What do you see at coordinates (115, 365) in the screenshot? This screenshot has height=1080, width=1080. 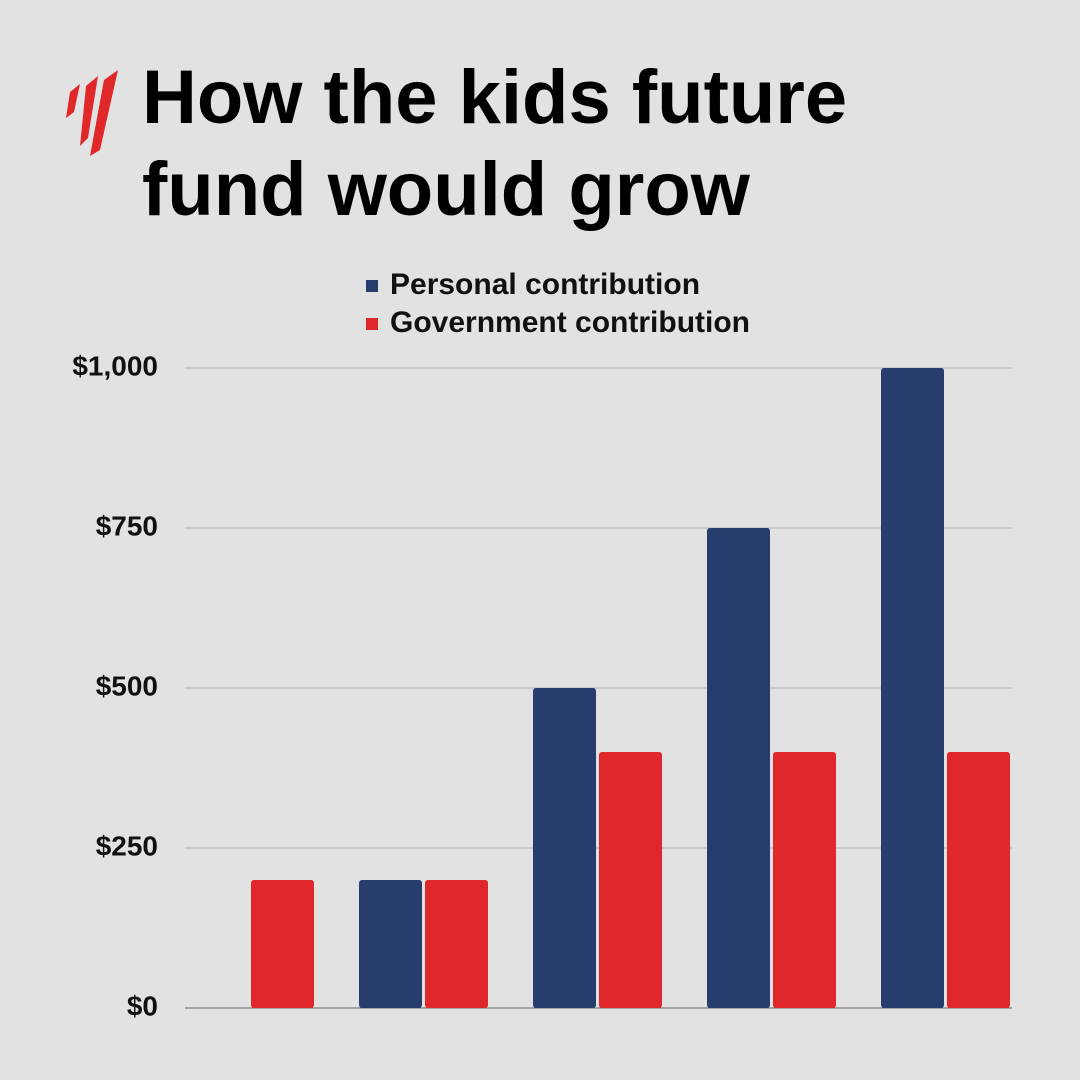 I see `y-tick-label: $1,000` at bounding box center [115, 365].